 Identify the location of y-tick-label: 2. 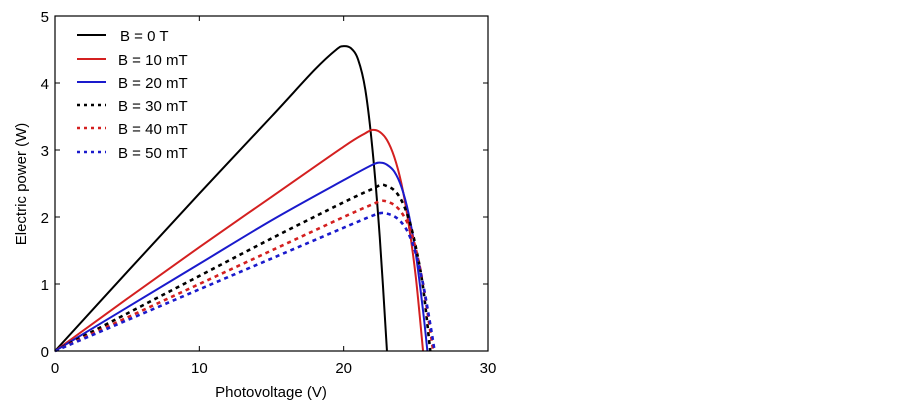
(45, 218).